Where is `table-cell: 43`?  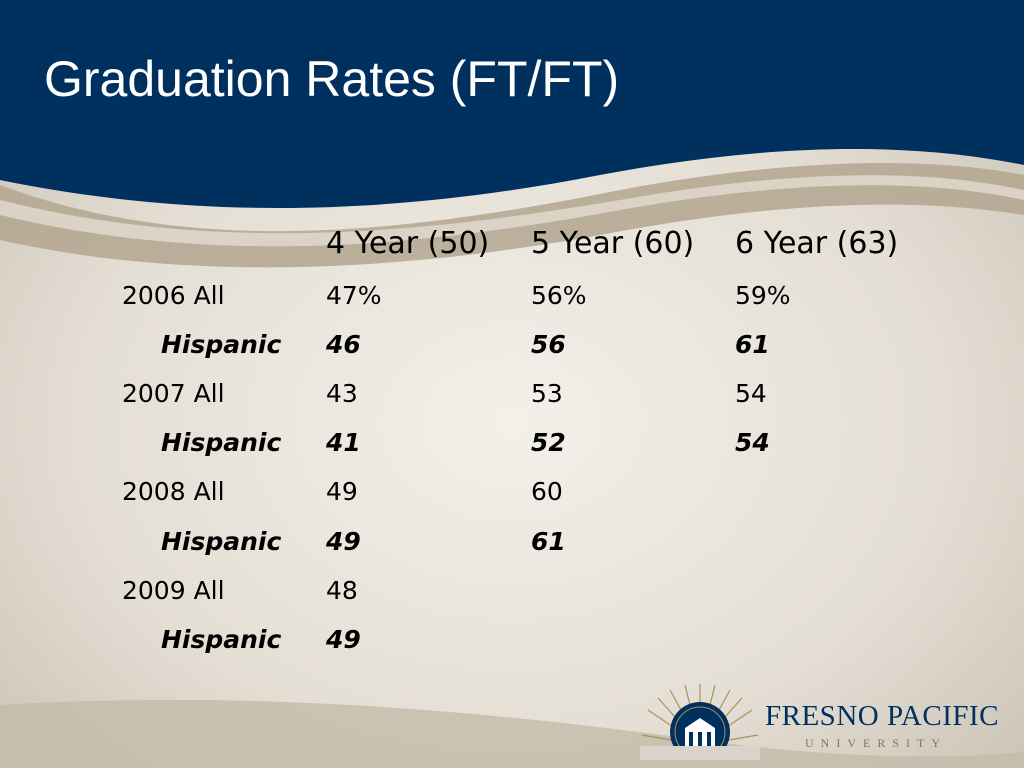
table-cell: 43 is located at coordinates (342, 393).